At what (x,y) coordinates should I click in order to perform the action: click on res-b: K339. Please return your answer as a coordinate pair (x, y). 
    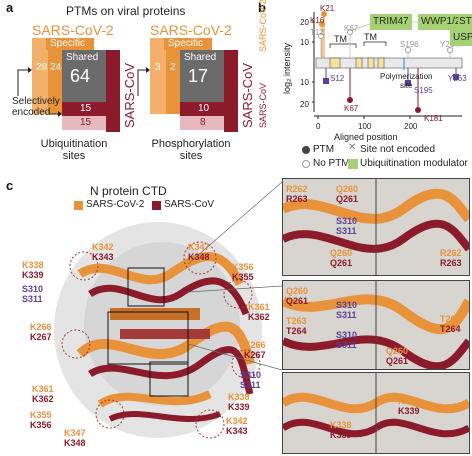
    Looking at the image, I should click on (341, 435).